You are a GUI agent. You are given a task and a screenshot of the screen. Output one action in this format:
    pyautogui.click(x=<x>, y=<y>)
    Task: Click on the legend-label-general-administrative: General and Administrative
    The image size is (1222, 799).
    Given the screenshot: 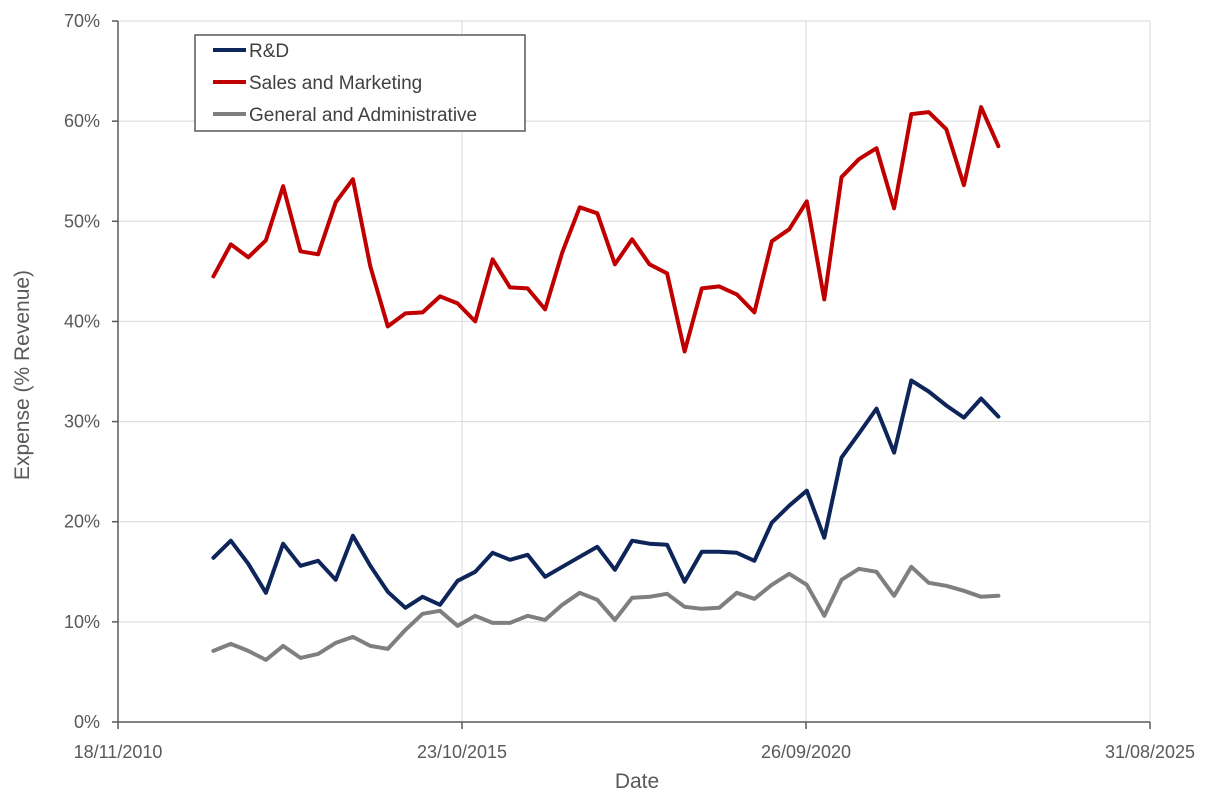 What is the action you would take?
    pyautogui.click(x=363, y=115)
    